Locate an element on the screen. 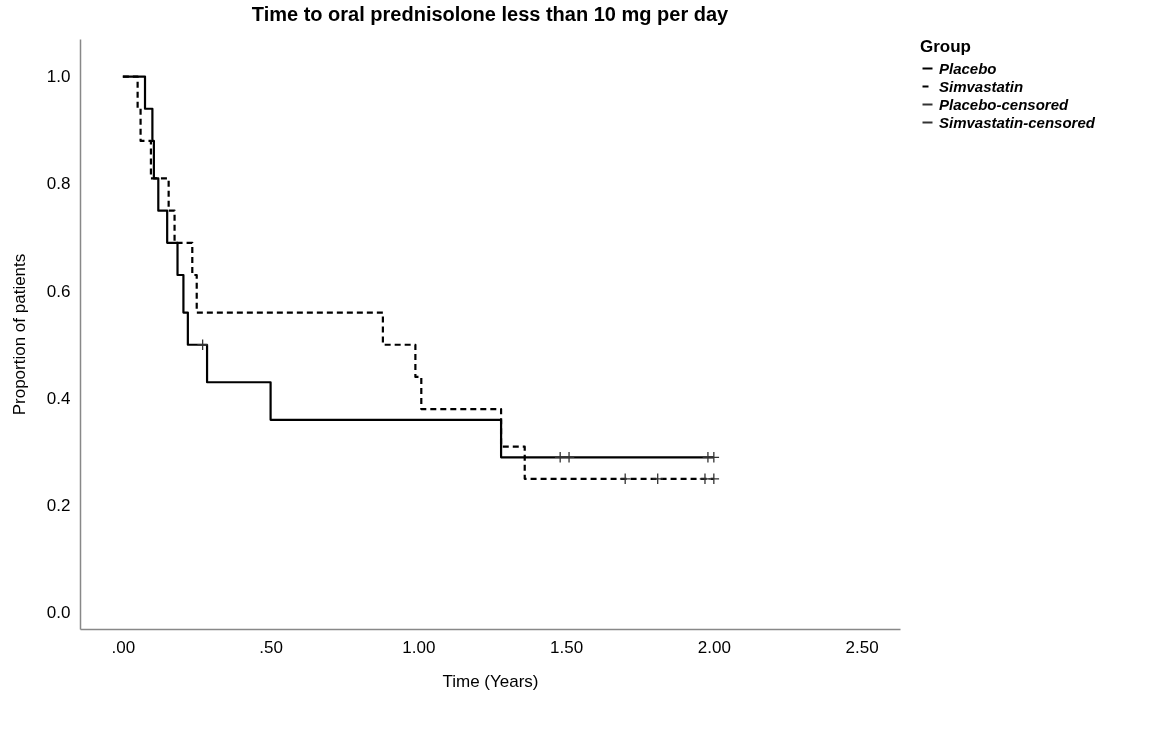  legend-title: Group is located at coordinates (945, 46).